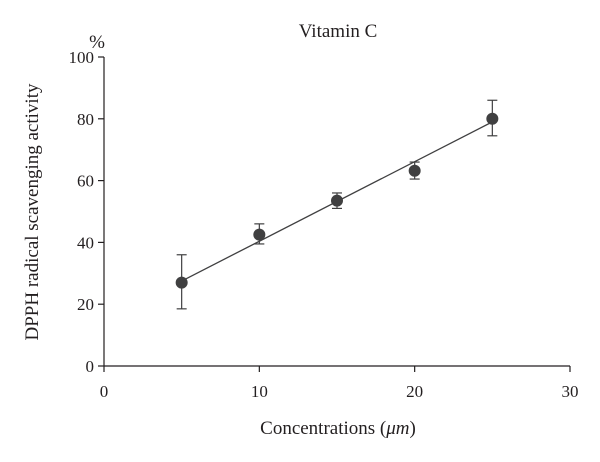  What do you see at coordinates (97, 42) in the screenshot?
I see `y-axis-unit: %` at bounding box center [97, 42].